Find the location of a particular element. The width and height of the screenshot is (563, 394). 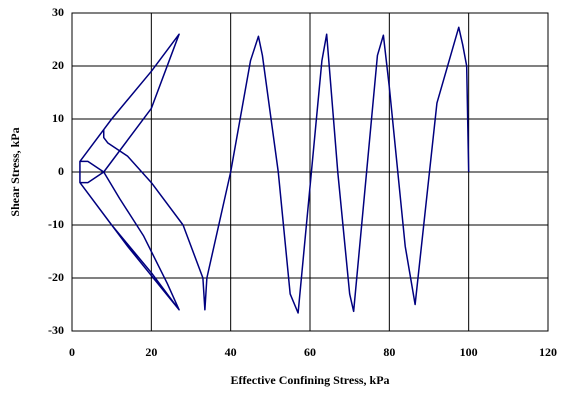

y-tick-label: 30 is located at coordinates (58, 12).